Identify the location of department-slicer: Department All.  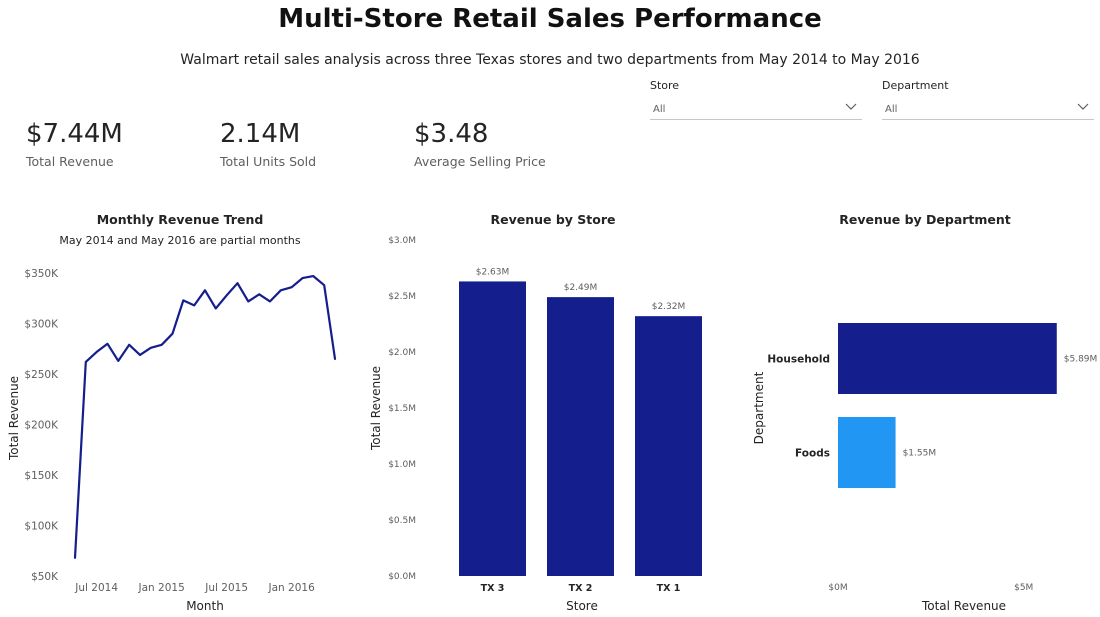
(988, 99).